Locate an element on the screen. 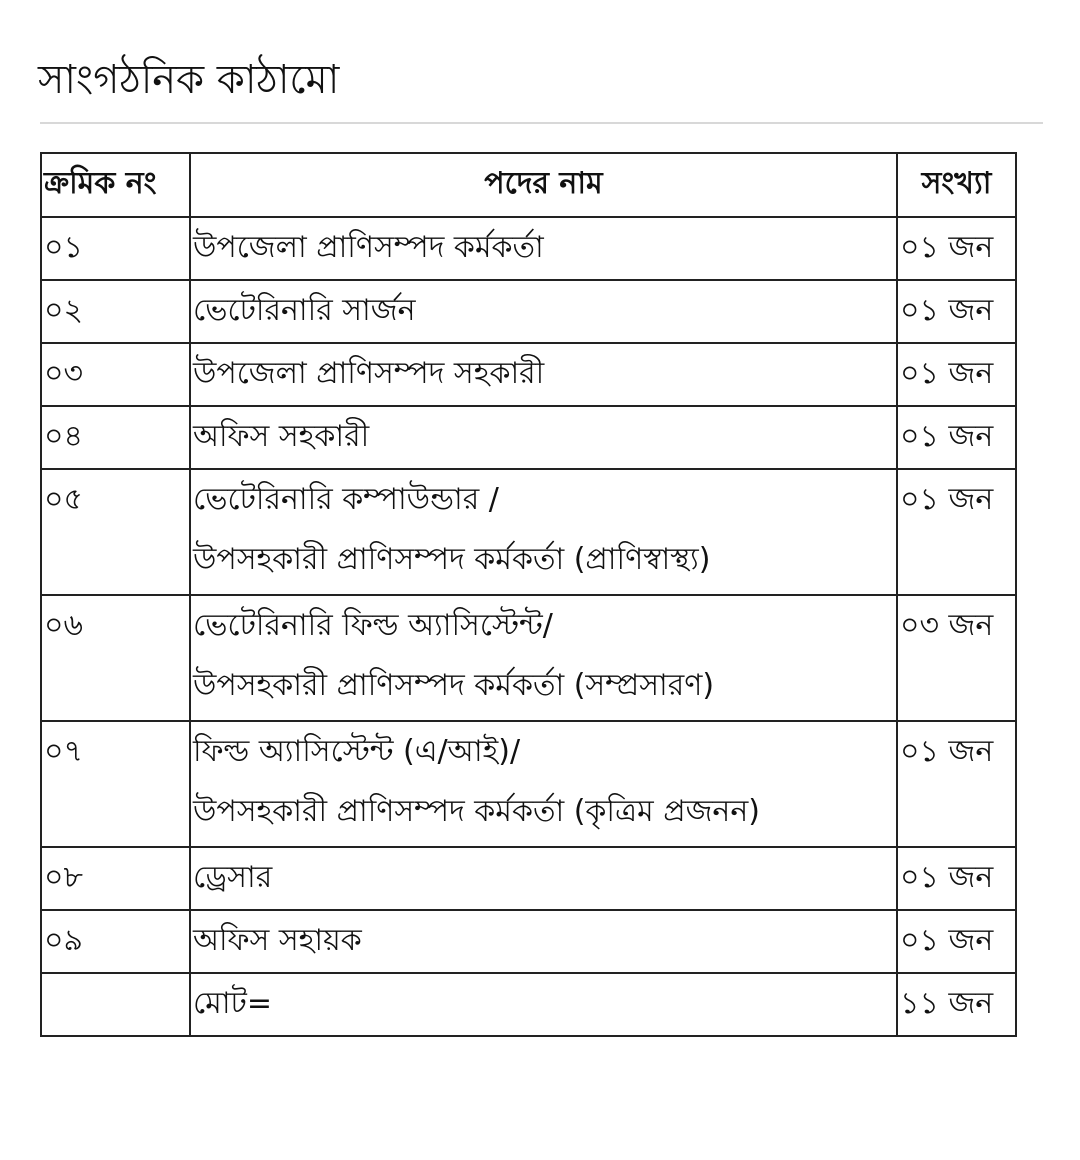 Image resolution: width=1080 pixels, height=1160 pixels. serial-cell: ০৫ is located at coordinates (115, 532).